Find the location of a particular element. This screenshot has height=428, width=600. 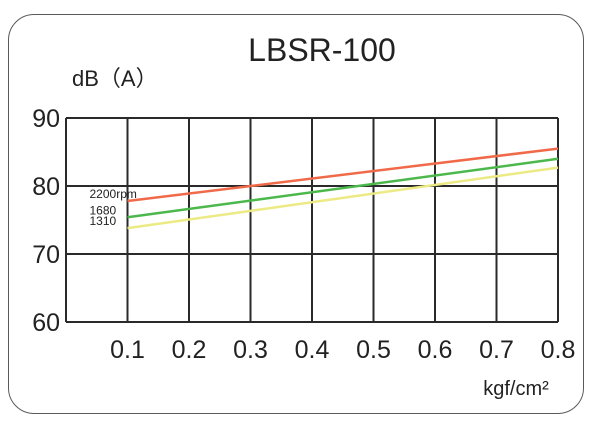

x-axis-title: kgf/cm² is located at coordinates (516, 389).